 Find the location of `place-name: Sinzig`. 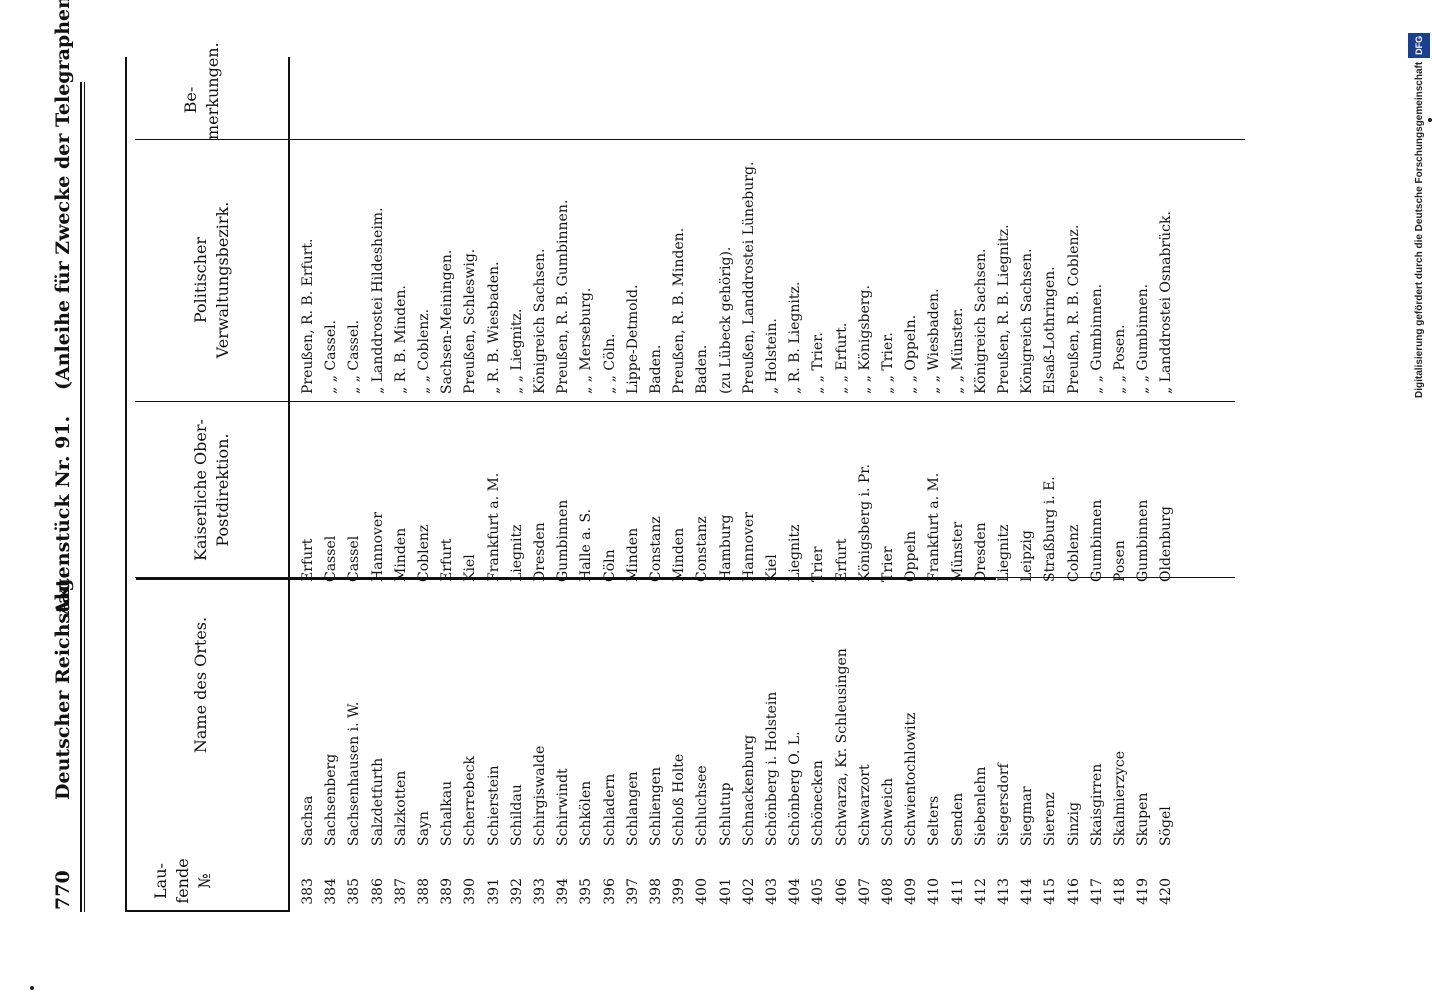

place-name: Sinzig is located at coordinates (1073, 824).